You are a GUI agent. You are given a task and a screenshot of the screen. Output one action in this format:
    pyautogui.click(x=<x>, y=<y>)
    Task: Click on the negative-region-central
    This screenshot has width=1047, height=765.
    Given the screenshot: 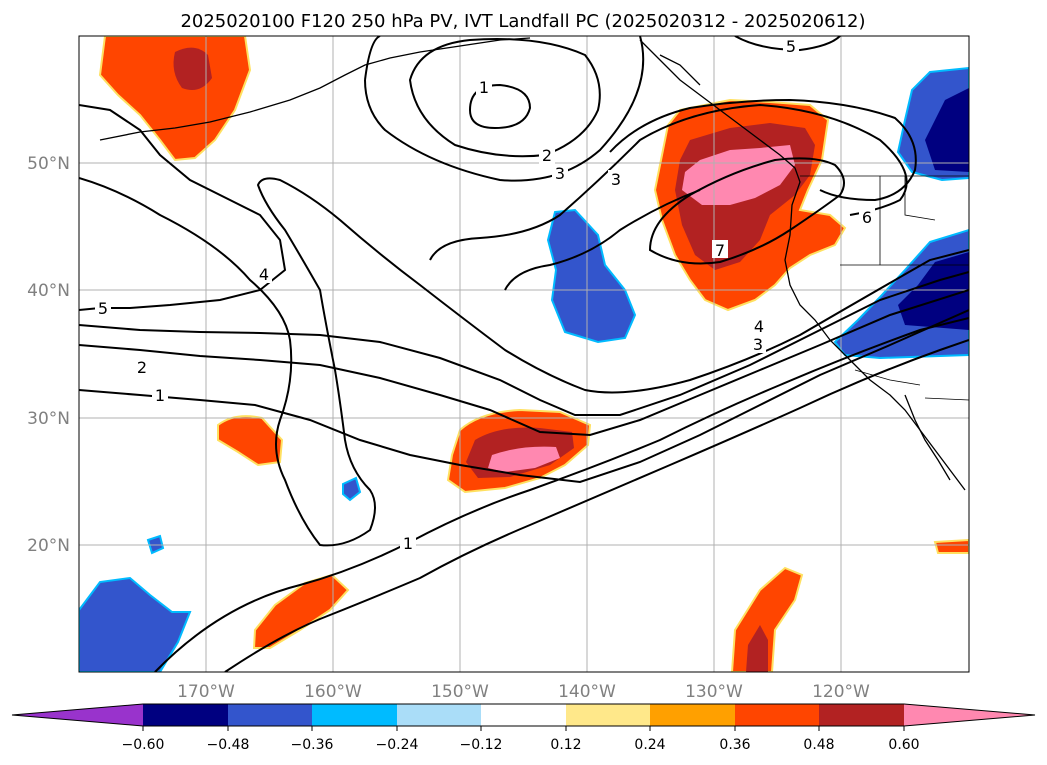 What is the action you would take?
    pyautogui.click(x=591, y=276)
    